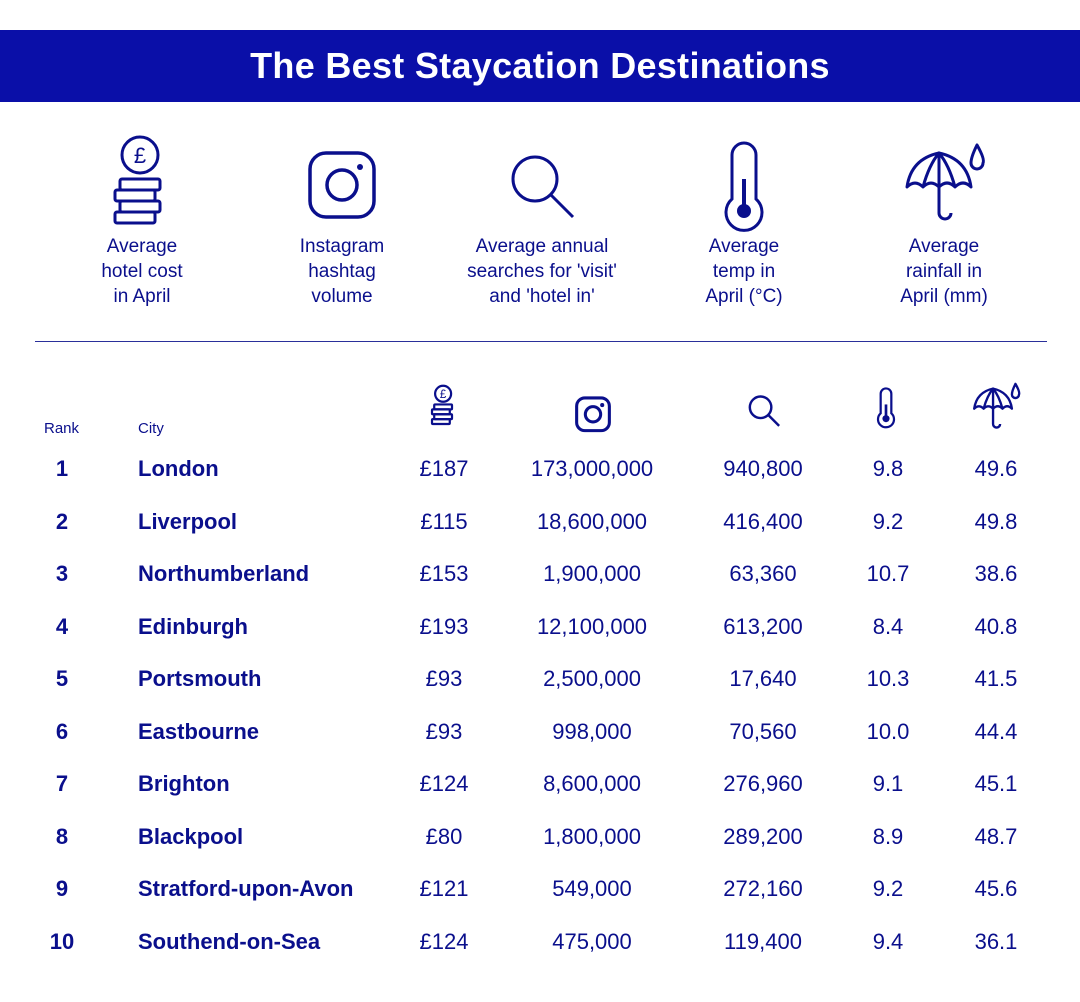 The height and width of the screenshot is (1002, 1080). I want to click on legend-item-temperature: Average temp in April (°C), so click(744, 222).